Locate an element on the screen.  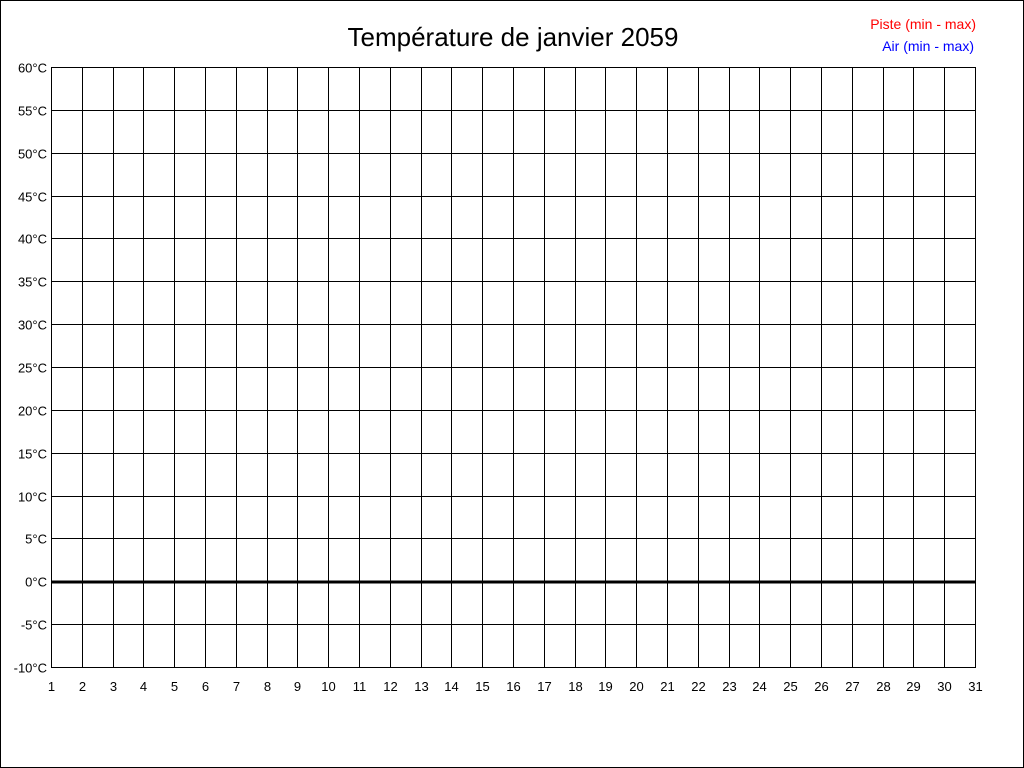
x-tick-label: 19 is located at coordinates (605, 686).